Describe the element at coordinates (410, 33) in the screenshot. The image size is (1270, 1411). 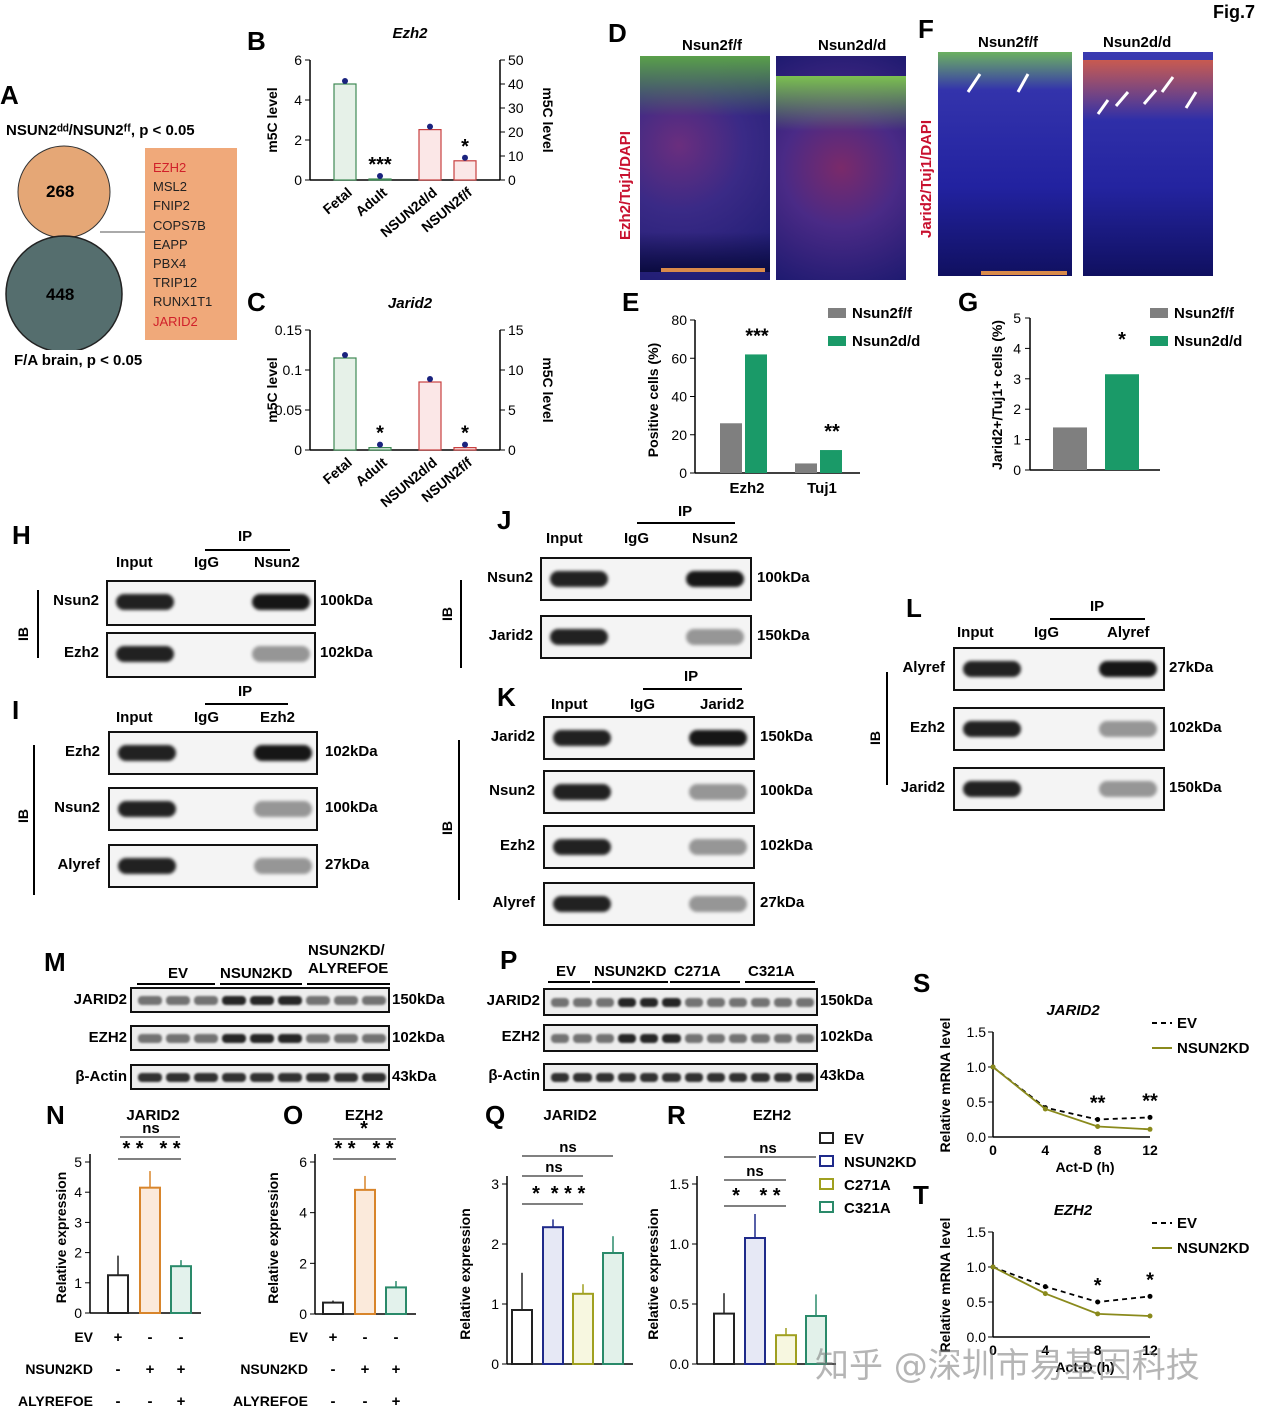
I see `chart-title: Ezh2` at that location.